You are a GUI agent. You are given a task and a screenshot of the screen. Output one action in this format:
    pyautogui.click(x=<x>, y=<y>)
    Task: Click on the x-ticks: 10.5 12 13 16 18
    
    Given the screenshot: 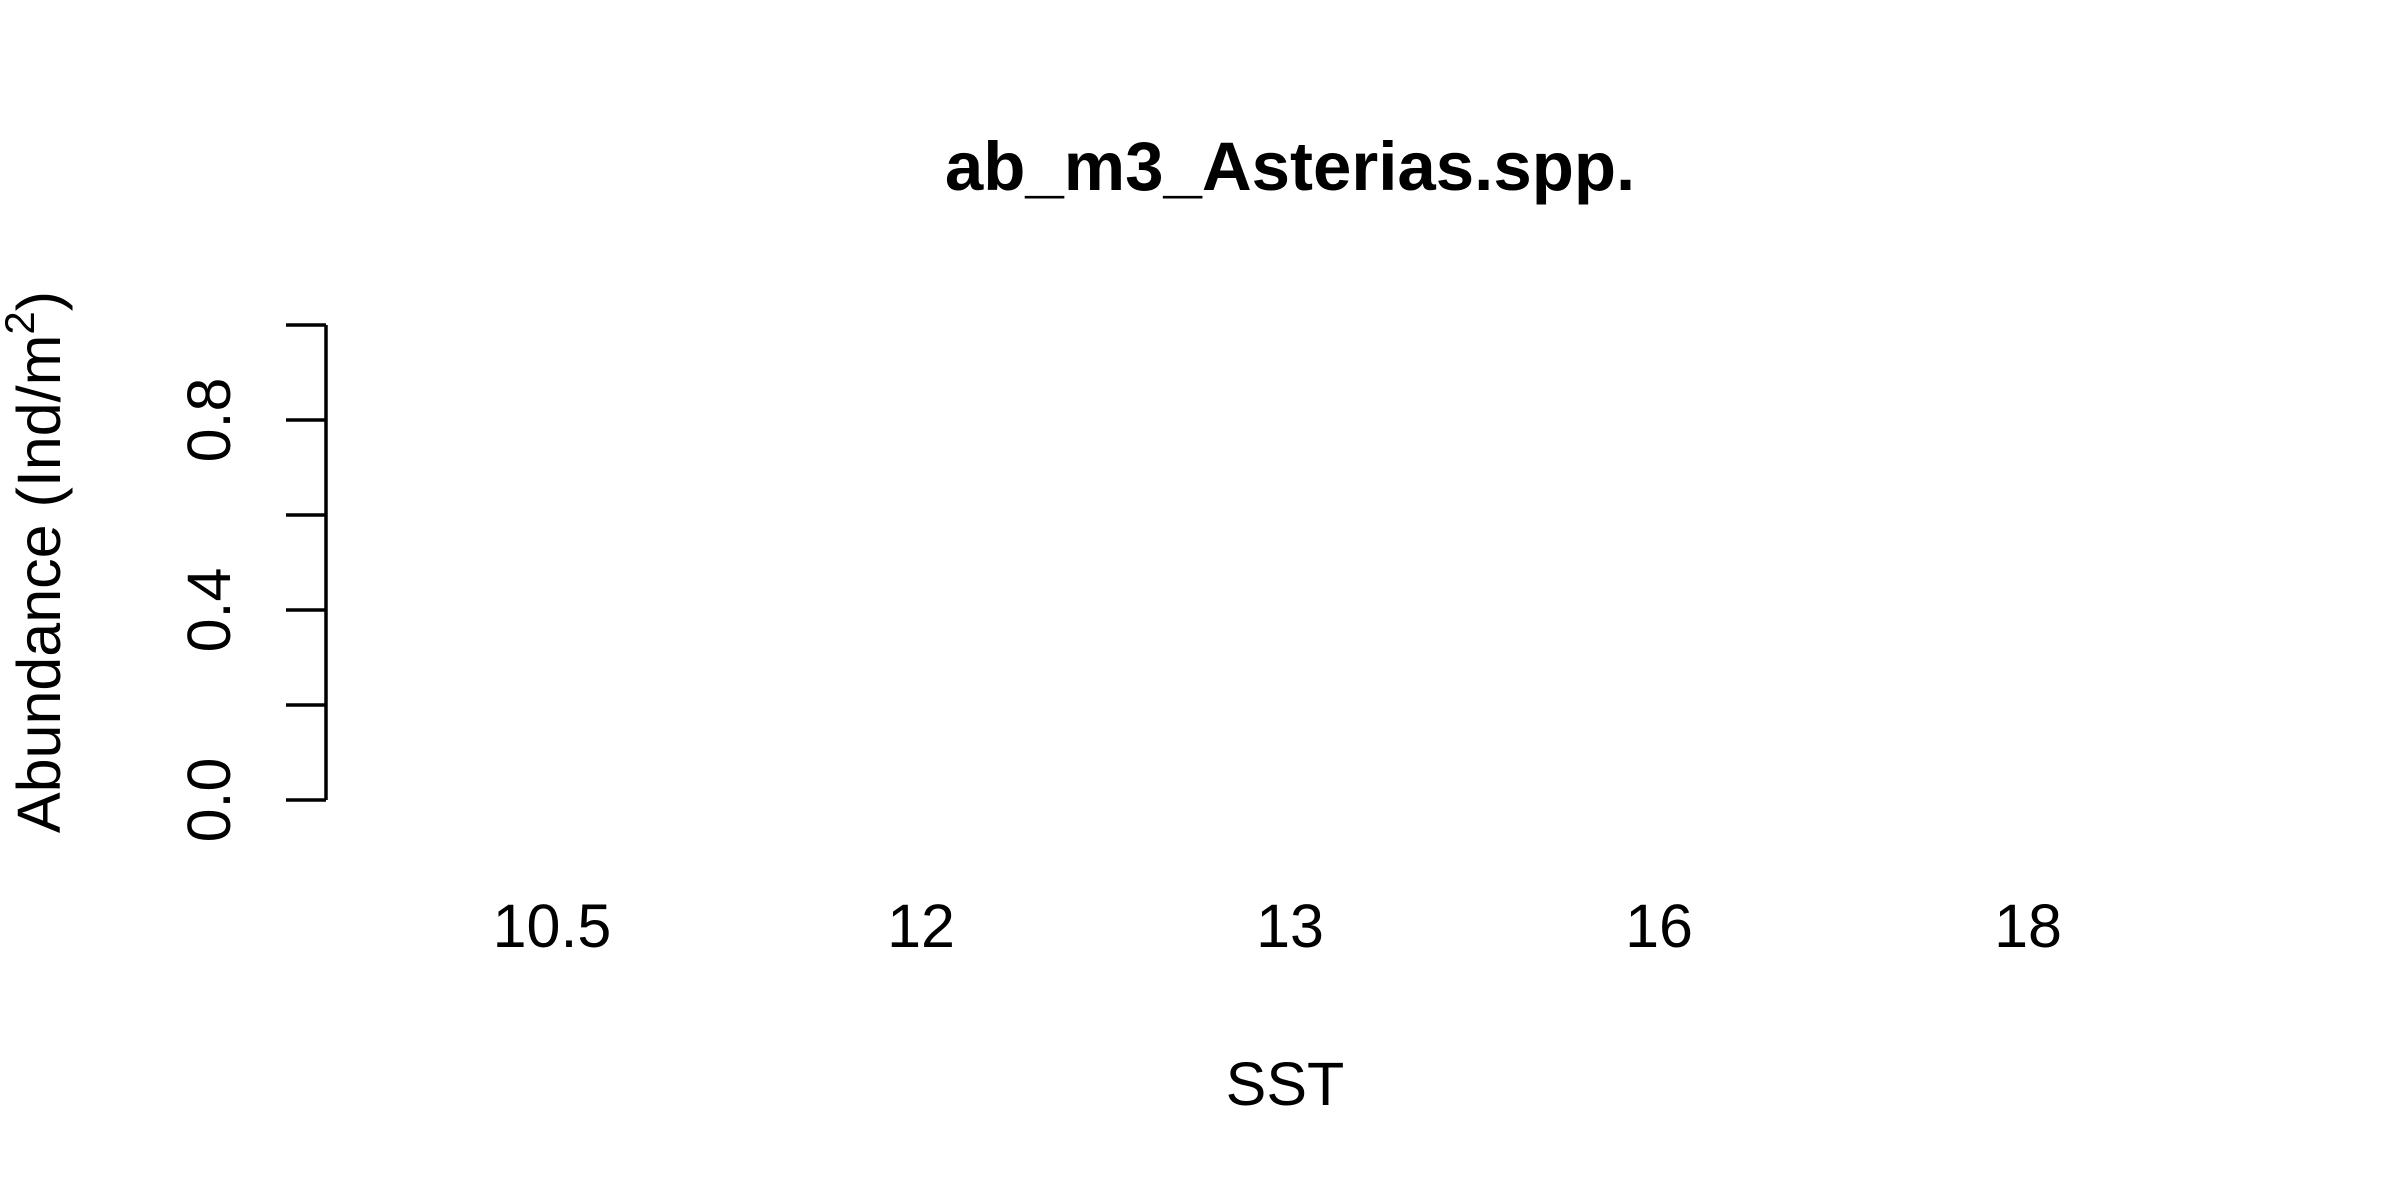 What is the action you would take?
    pyautogui.click(x=1277, y=926)
    